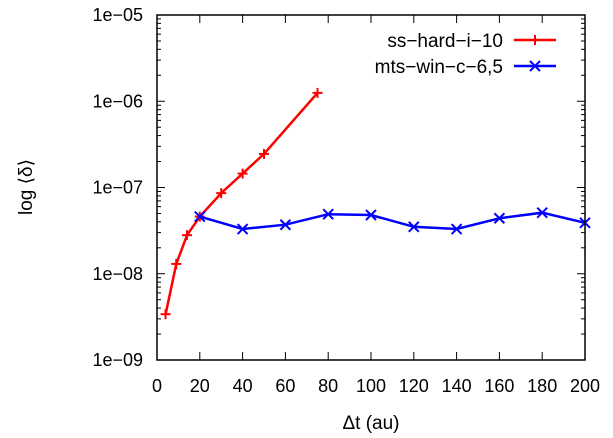 Image resolution: width=613 pixels, height=438 pixels. What do you see at coordinates (542, 386) in the screenshot?
I see `x-tick-label: 180` at bounding box center [542, 386].